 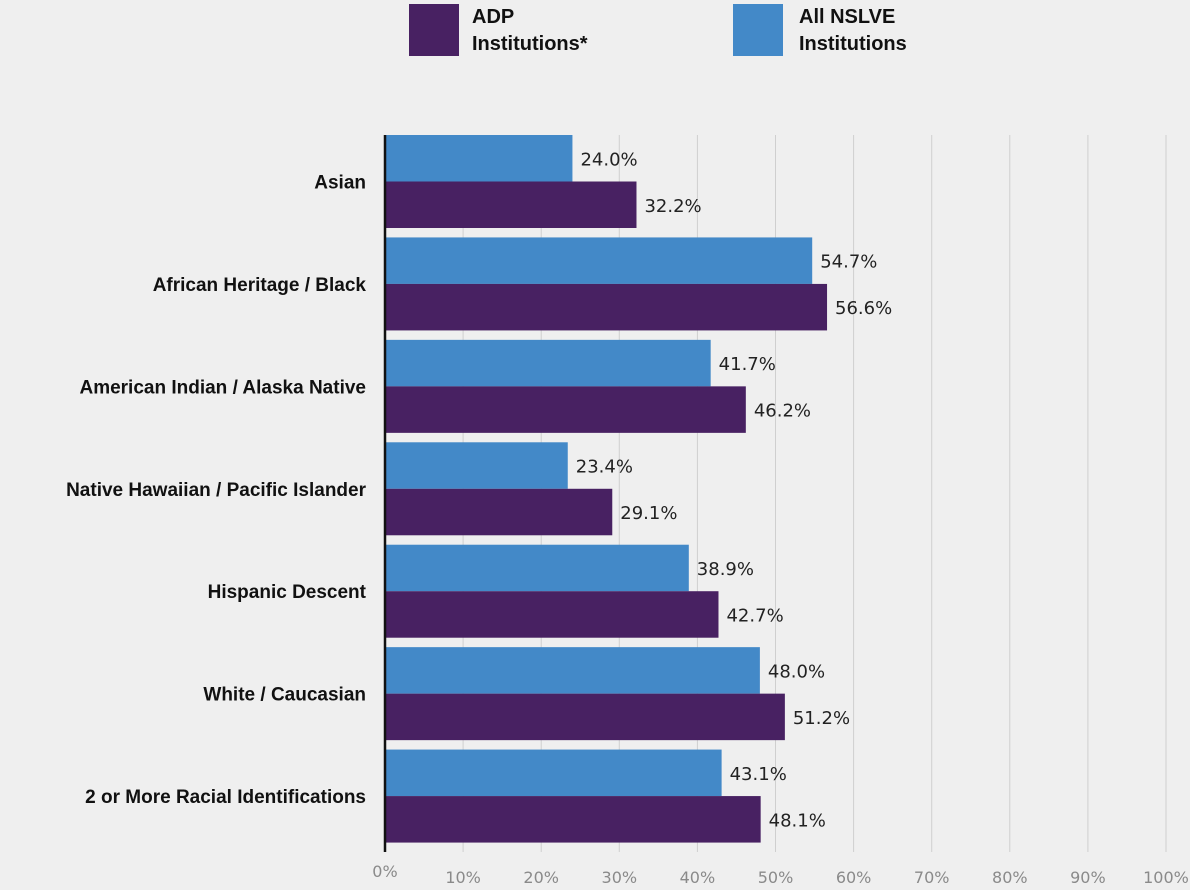 What do you see at coordinates (463, 877) in the screenshot?
I see `x-tick-label-10: 10%` at bounding box center [463, 877].